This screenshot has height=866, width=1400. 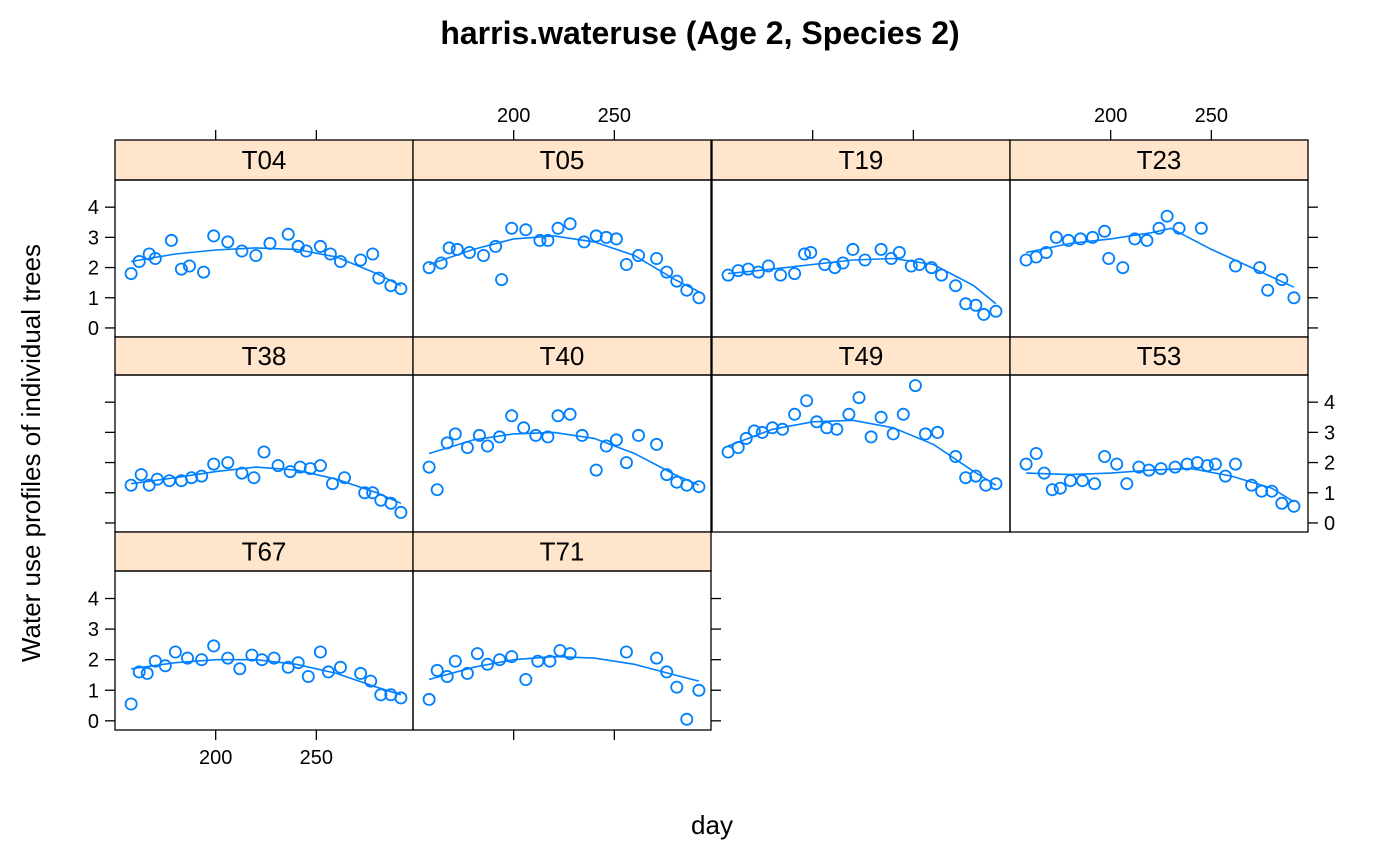 I want to click on strip-T40, so click(x=562, y=356).